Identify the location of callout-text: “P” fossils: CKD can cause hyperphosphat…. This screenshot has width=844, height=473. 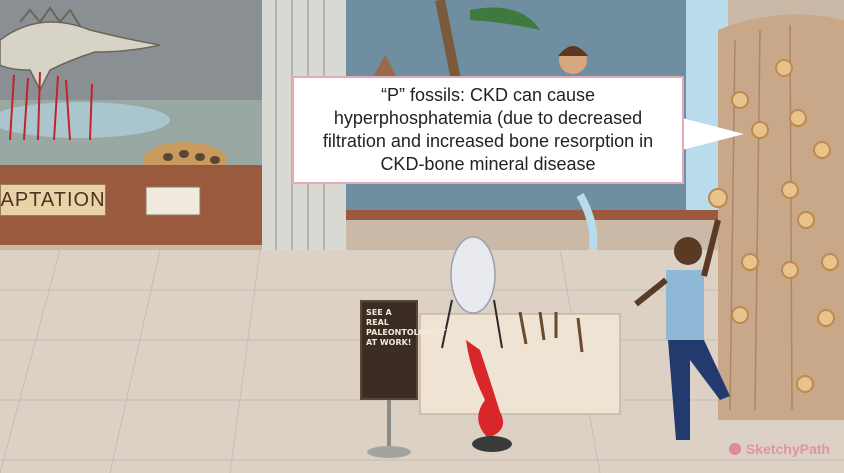
(488, 129).